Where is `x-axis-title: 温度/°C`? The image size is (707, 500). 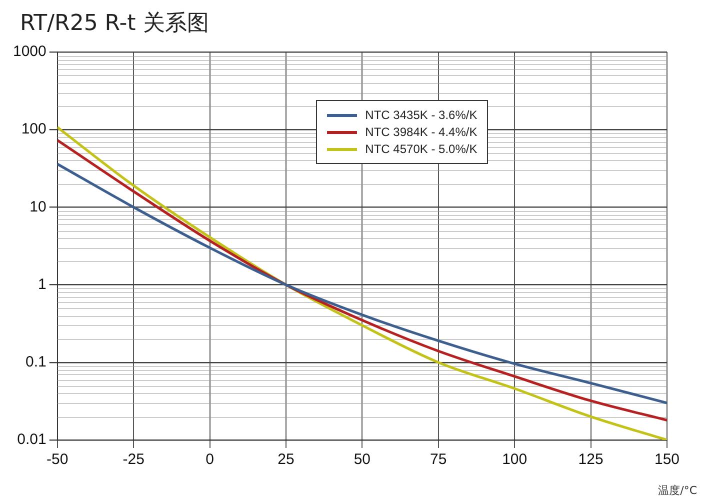 x-axis-title: 温度/°C is located at coordinates (677, 490).